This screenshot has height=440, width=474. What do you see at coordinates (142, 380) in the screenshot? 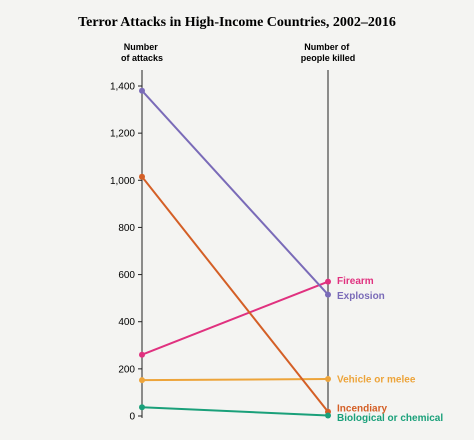
I see `point-attacks-vehicle-or-melee` at bounding box center [142, 380].